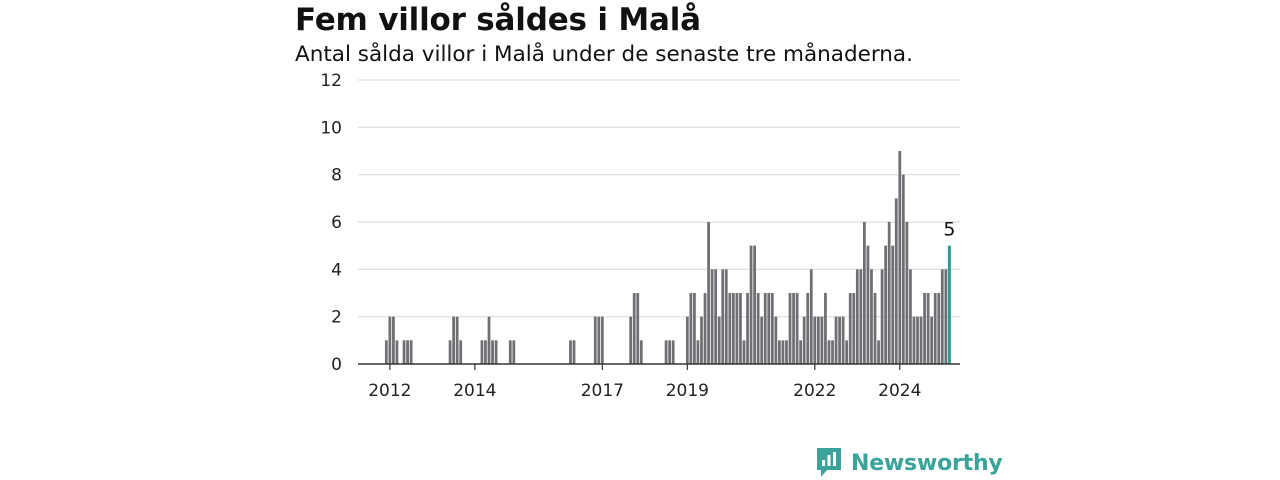 This screenshot has height=480, width=1280. What do you see at coordinates (949, 230) in the screenshot?
I see `data-labels: 5` at bounding box center [949, 230].